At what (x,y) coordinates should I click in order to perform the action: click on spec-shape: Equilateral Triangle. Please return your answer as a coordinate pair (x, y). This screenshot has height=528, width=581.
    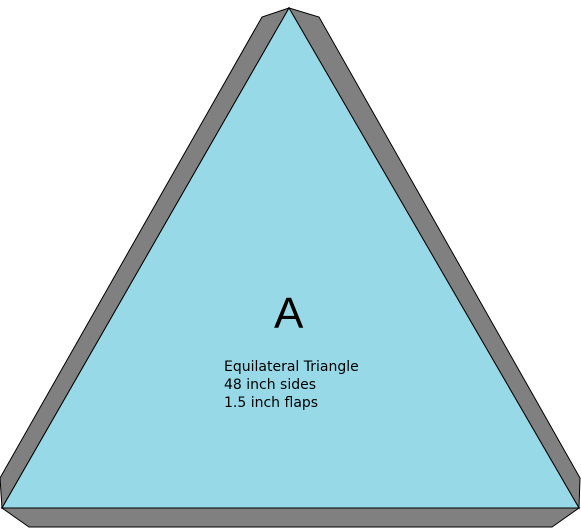
    Looking at the image, I should click on (291, 367).